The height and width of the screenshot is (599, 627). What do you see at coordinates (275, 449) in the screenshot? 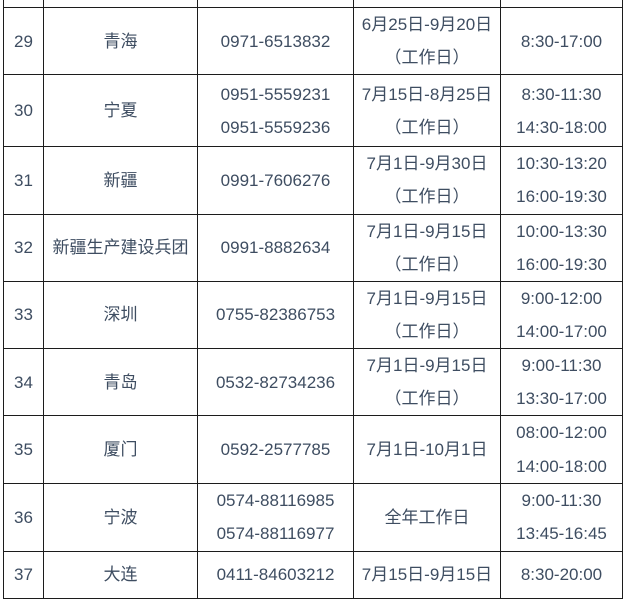
I see `cell-phone: 0592-2577785` at bounding box center [275, 449].